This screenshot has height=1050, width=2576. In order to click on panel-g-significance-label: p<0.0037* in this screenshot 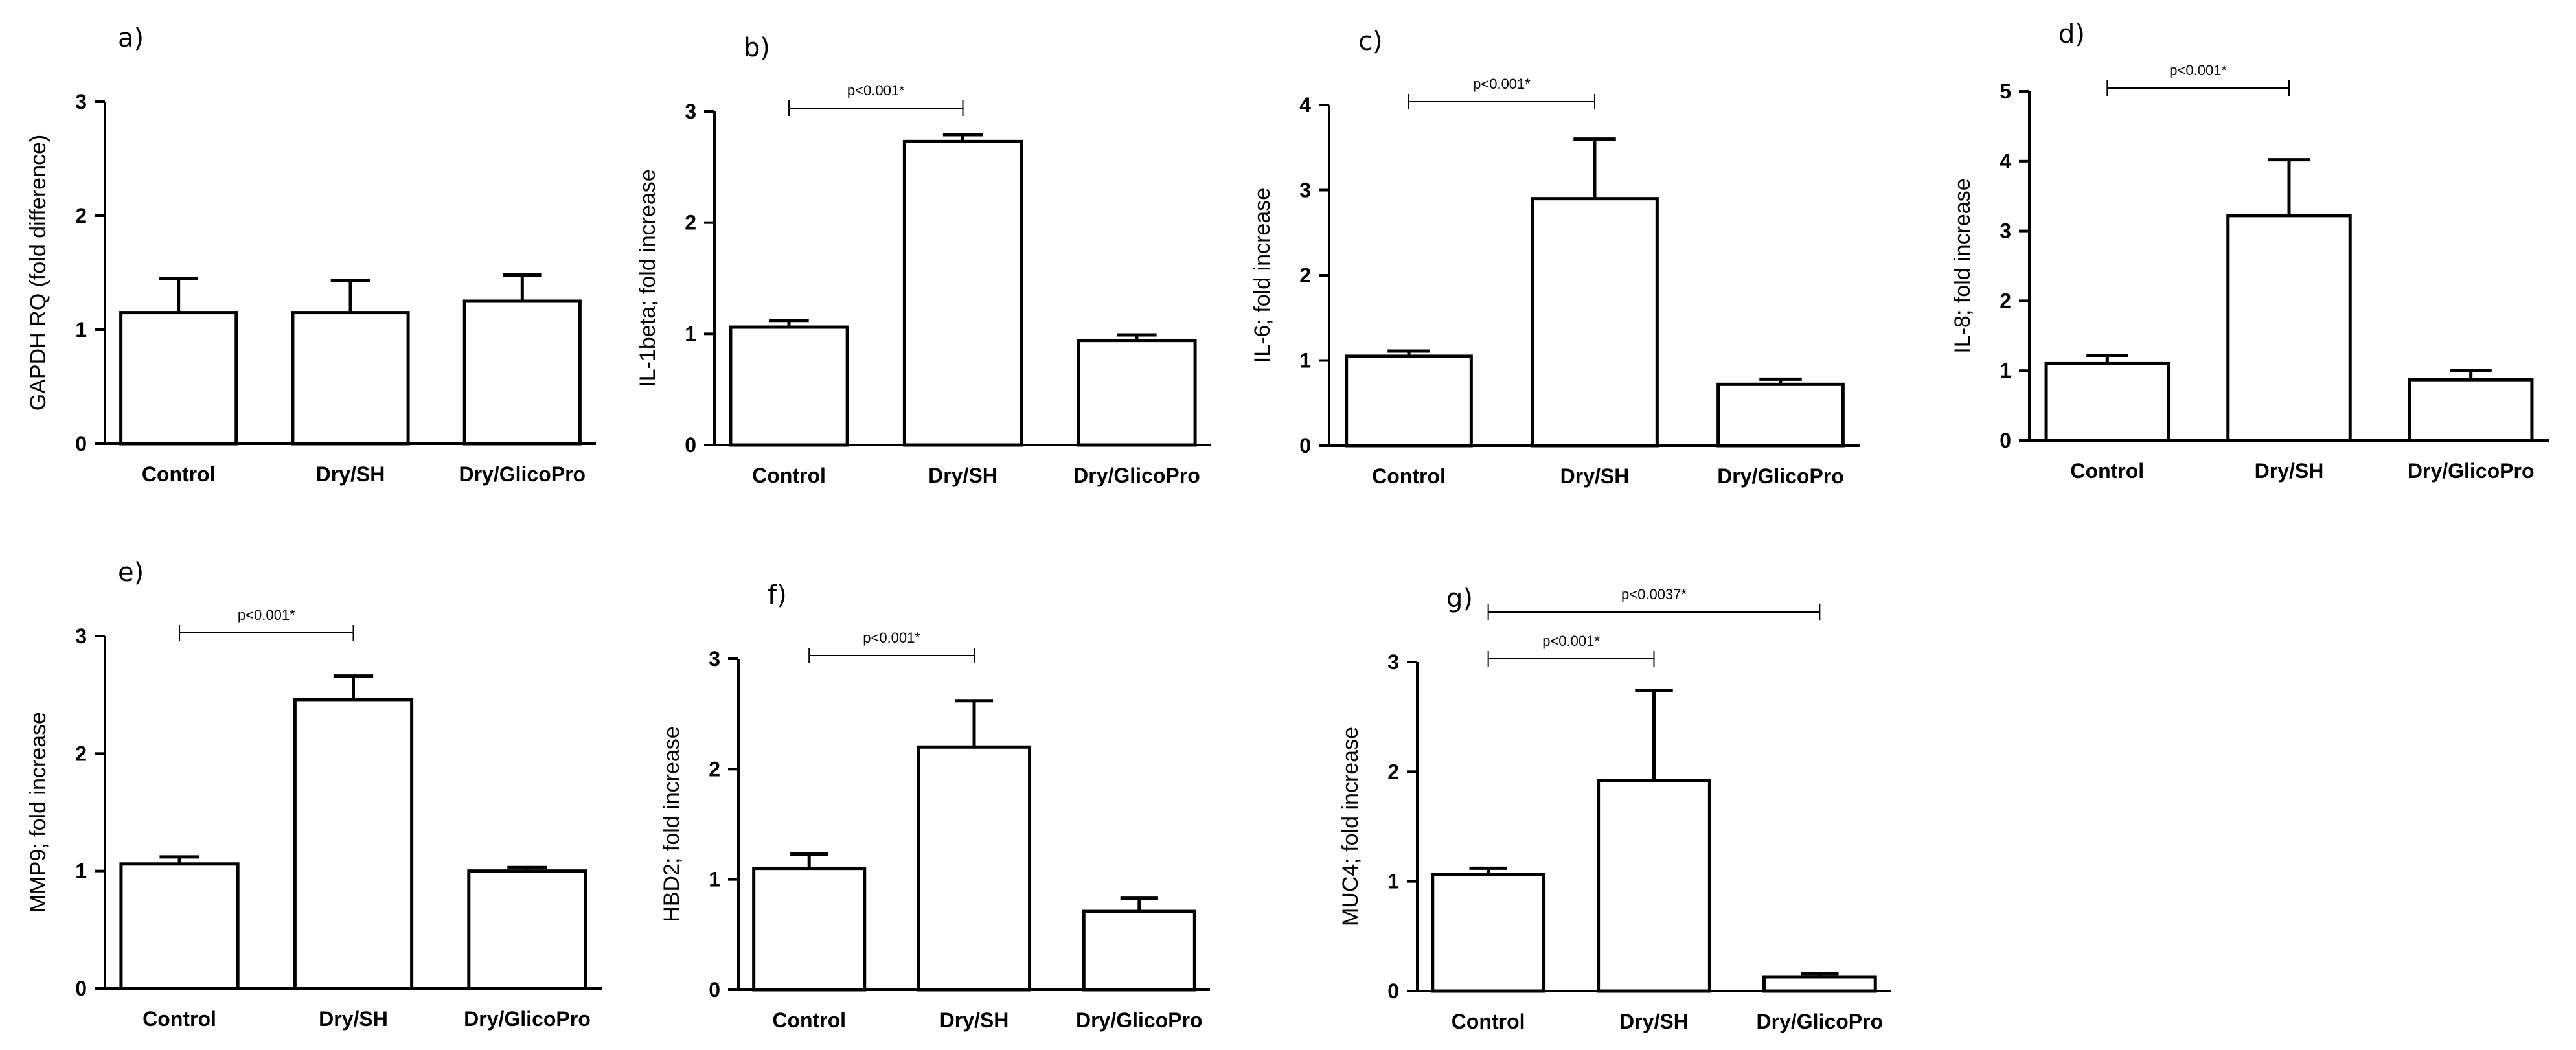, I will do `click(1654, 594)`.